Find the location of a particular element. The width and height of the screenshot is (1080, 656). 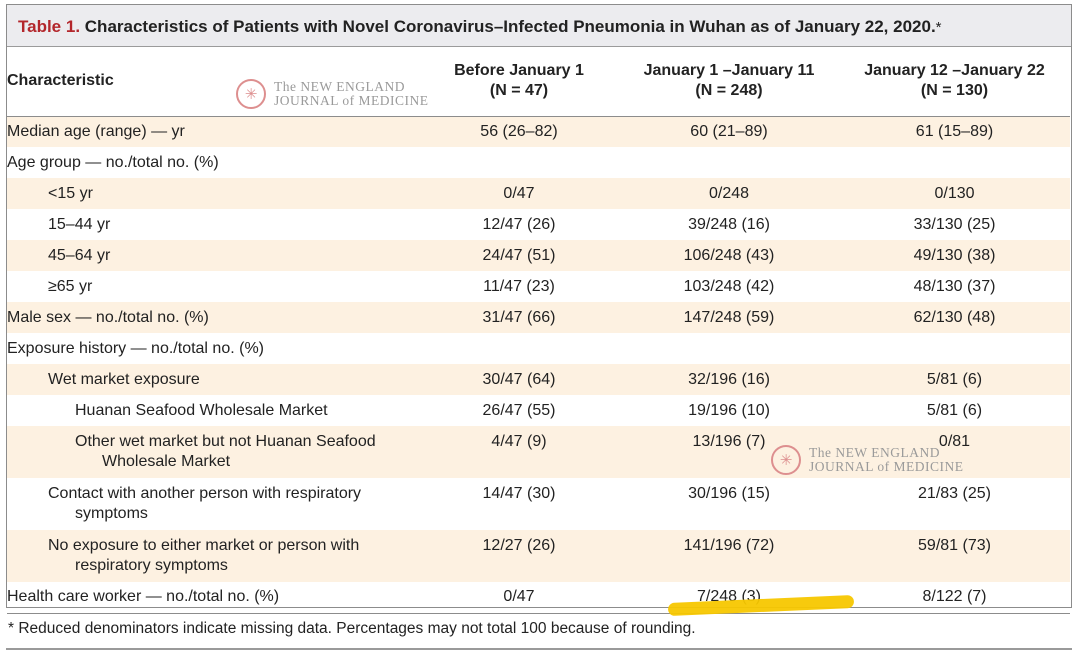

divider is located at coordinates (539, 649).